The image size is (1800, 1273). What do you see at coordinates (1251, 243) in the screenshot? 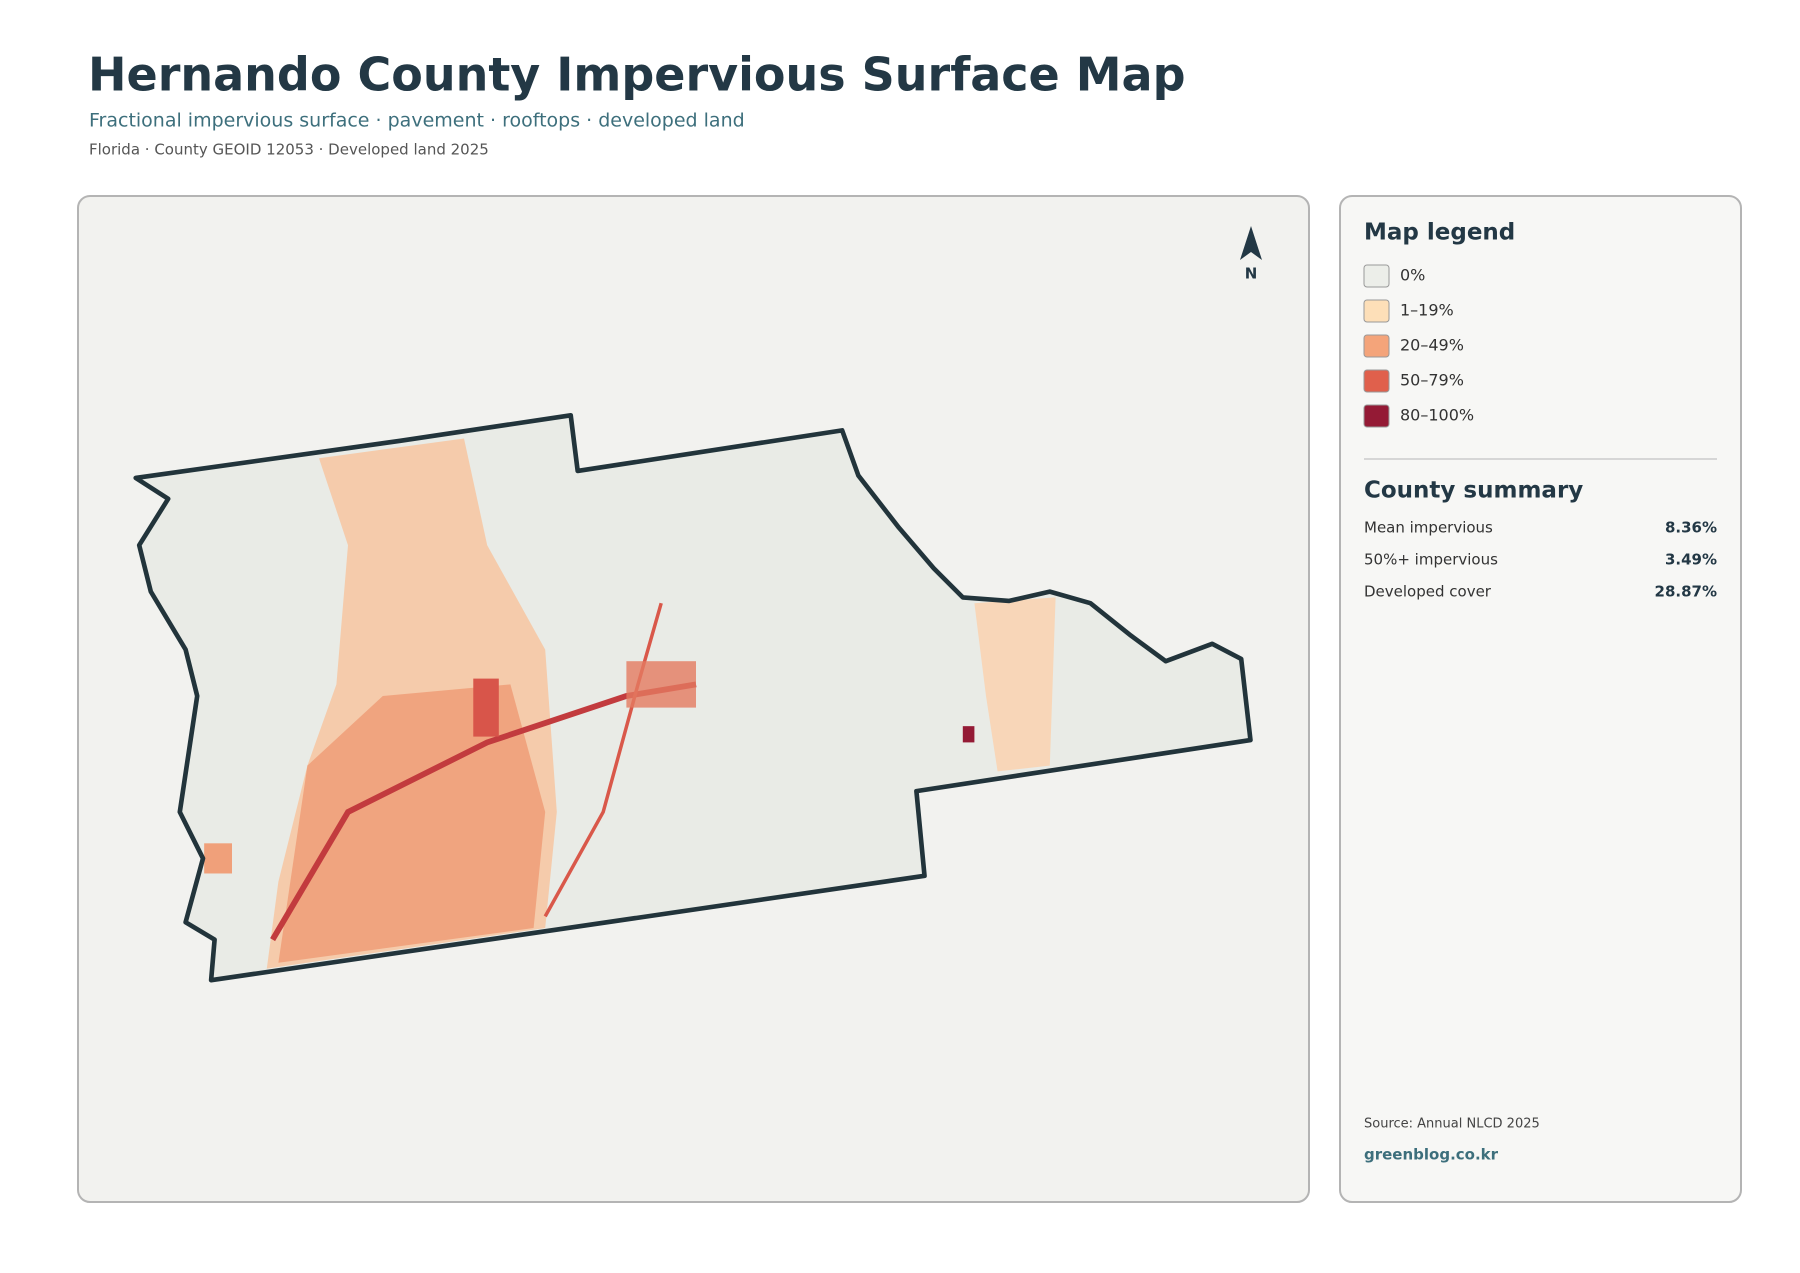
I see `north-arrow` at bounding box center [1251, 243].